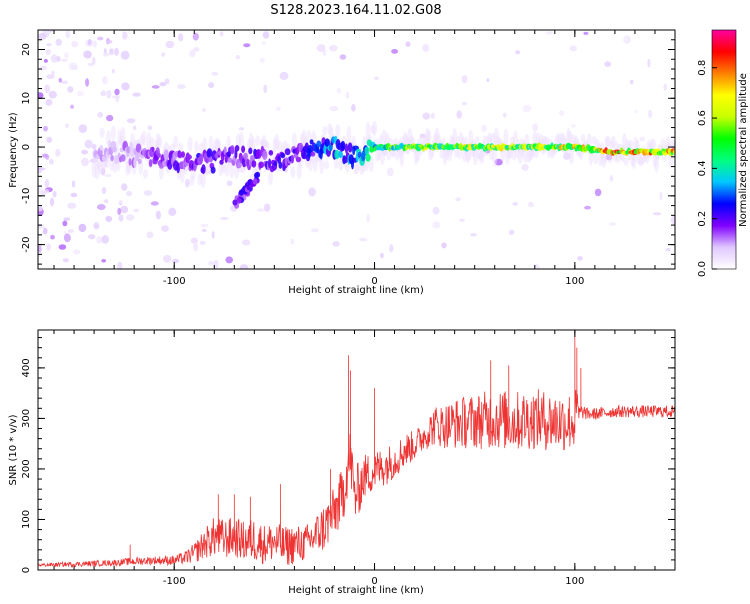  I want to click on x-tick-label: 0, so click(374, 281).